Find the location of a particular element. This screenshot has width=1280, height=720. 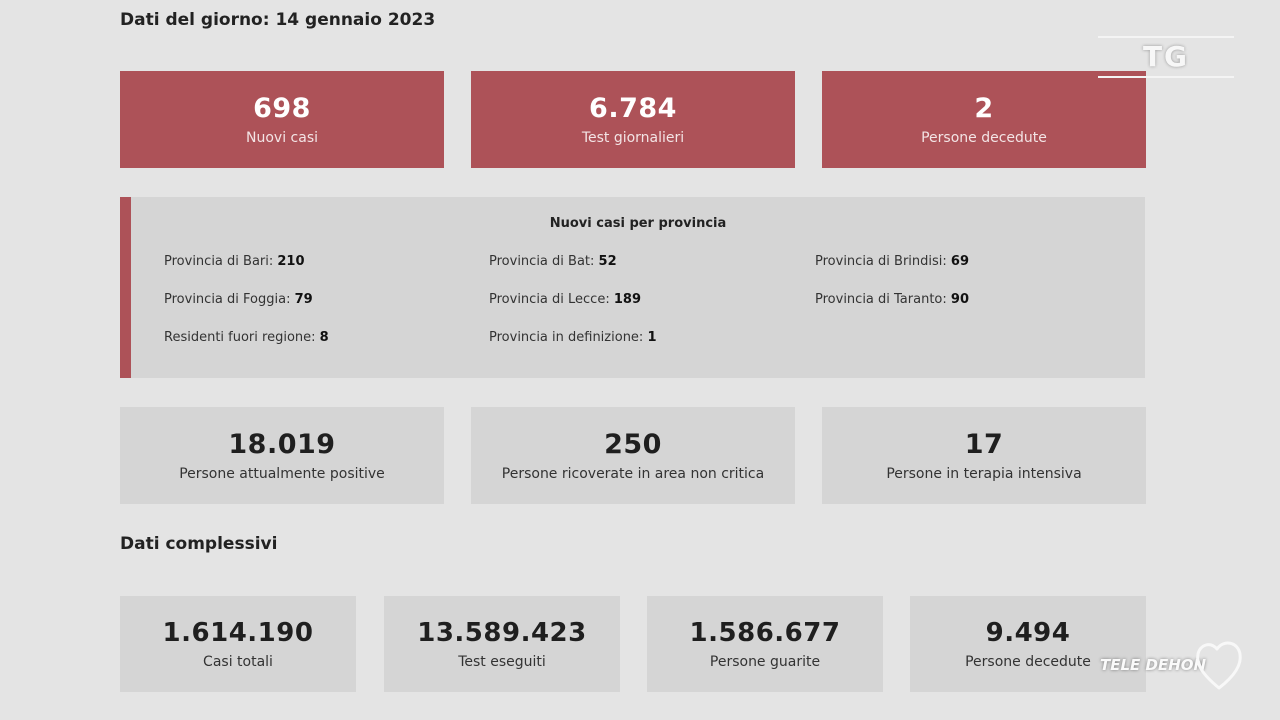

card-daily-deaths: 2 Persone decedute is located at coordinates (984, 119).